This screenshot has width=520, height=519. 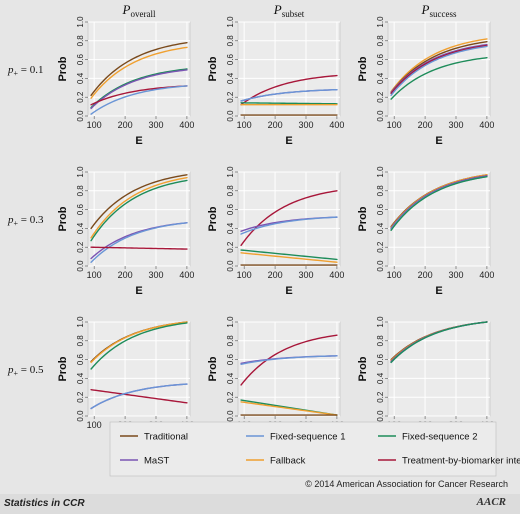 I want to click on legend-box, so click(x=303, y=449).